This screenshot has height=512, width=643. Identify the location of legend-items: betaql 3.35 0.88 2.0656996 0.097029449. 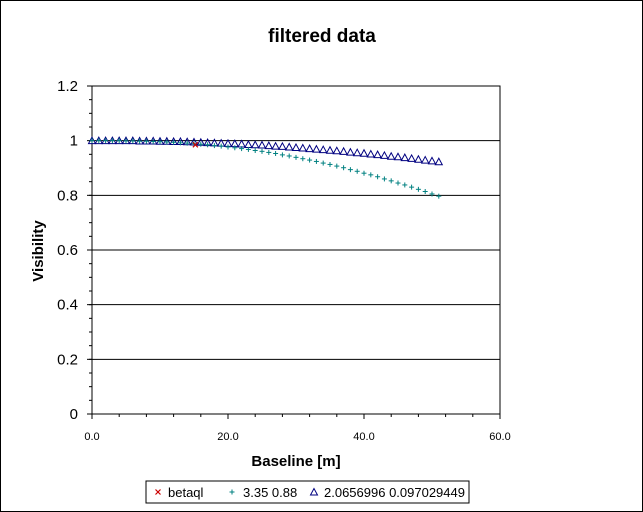
(310, 492).